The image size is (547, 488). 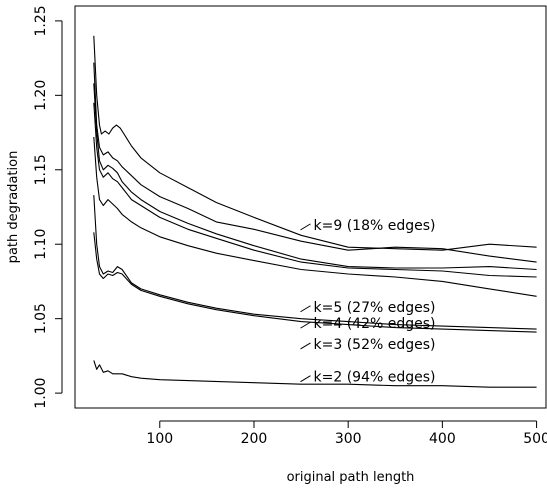 I want to click on x-tick-label: 100, so click(x=159, y=439).